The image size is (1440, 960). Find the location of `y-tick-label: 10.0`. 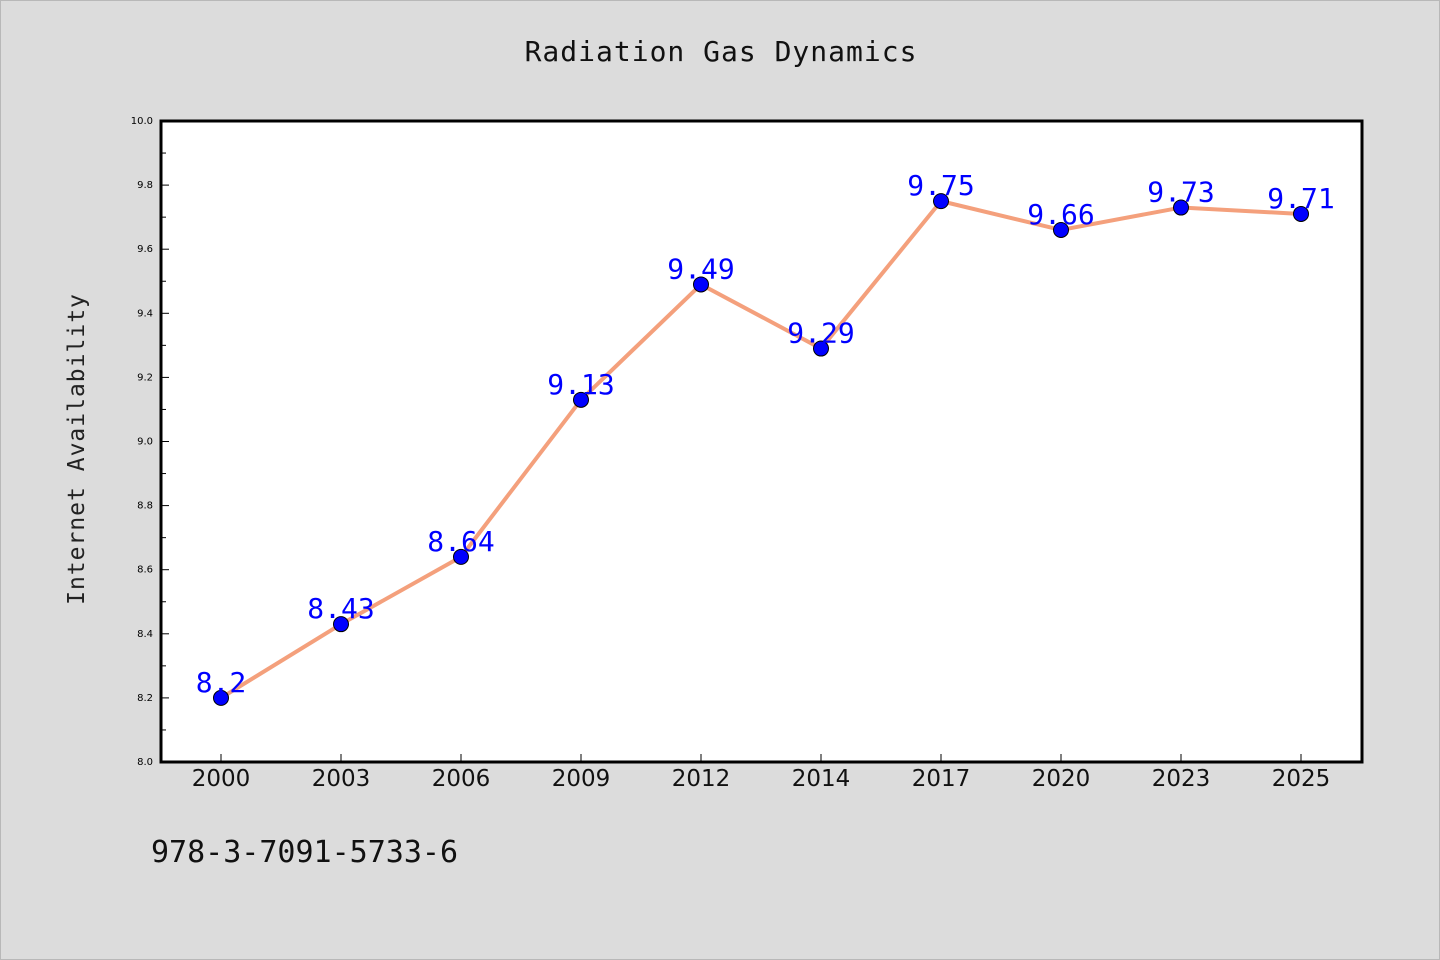

y-tick-label: 10.0 is located at coordinates (142, 121).